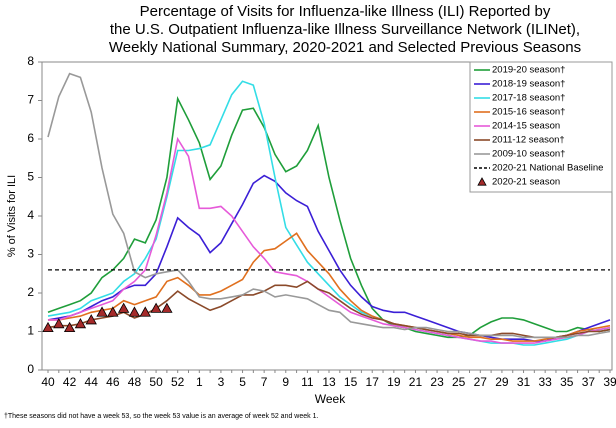  What do you see at coordinates (221, 382) in the screenshot?
I see `x-tick-label: 3` at bounding box center [221, 382].